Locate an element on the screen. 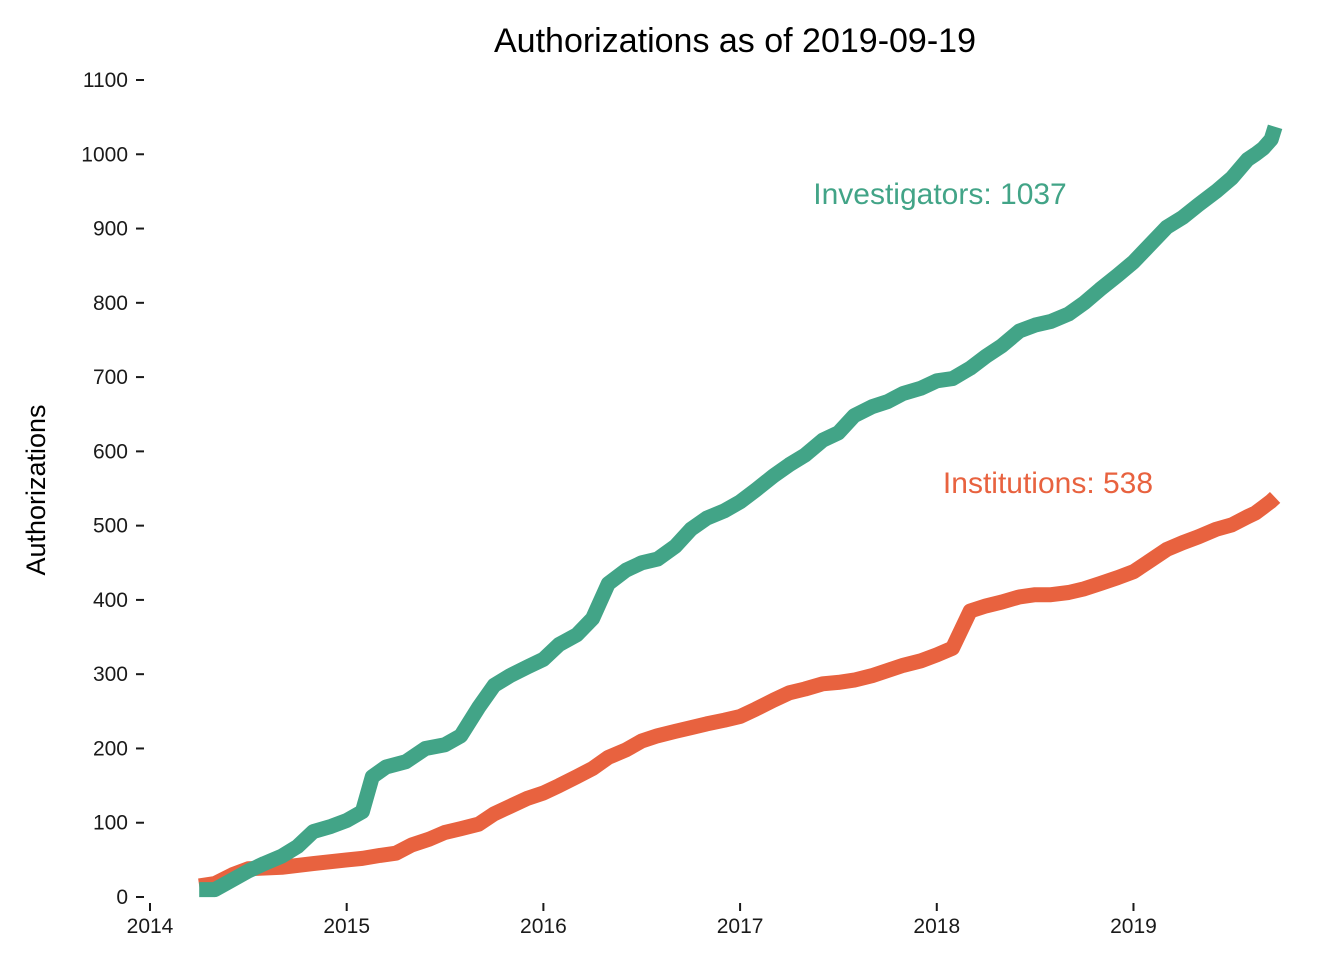  annotation-investigators: Investigators: 1037 is located at coordinates (940, 194).